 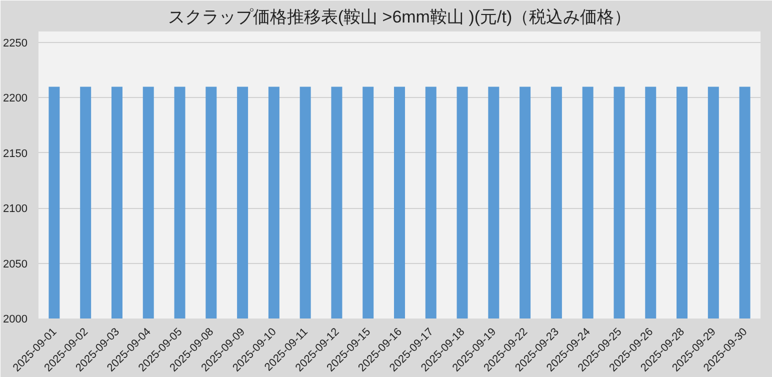 I want to click on y-tick-label: 2250, so click(x=15, y=44).